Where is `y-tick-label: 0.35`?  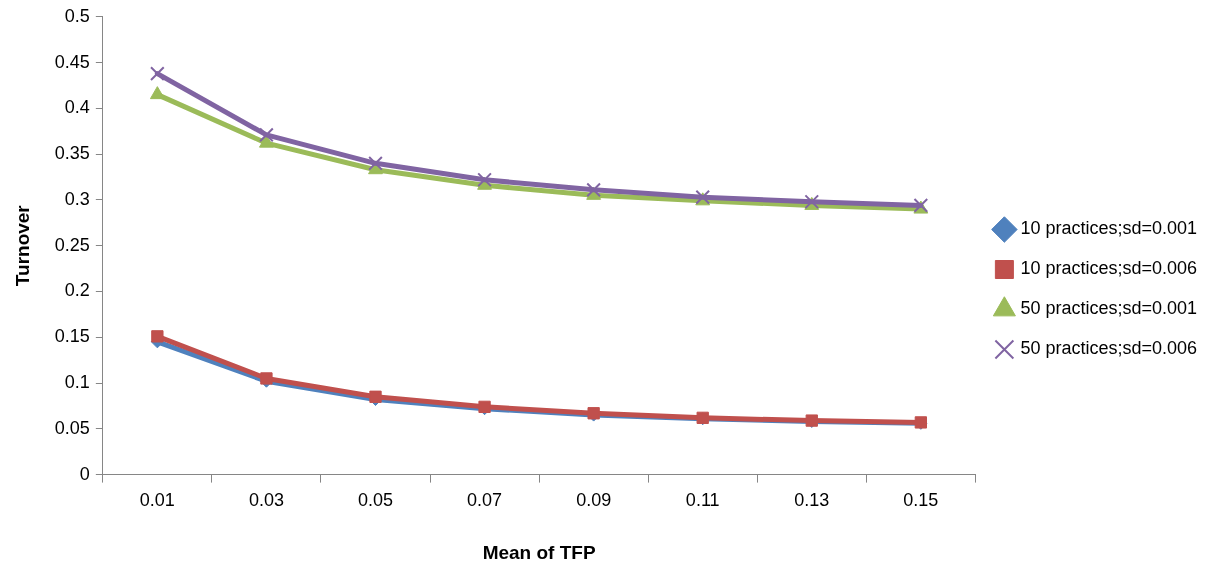 y-tick-label: 0.35 is located at coordinates (72, 153).